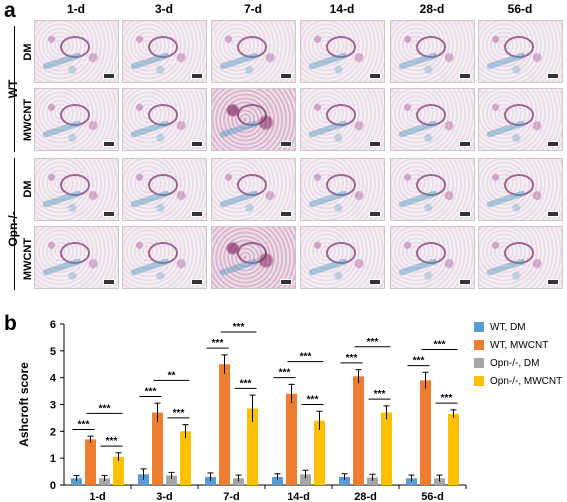 Image resolution: width=567 pixels, height=502 pixels. What do you see at coordinates (76, 9) in the screenshot?
I see `col-header-1d: 1-d` at bounding box center [76, 9].